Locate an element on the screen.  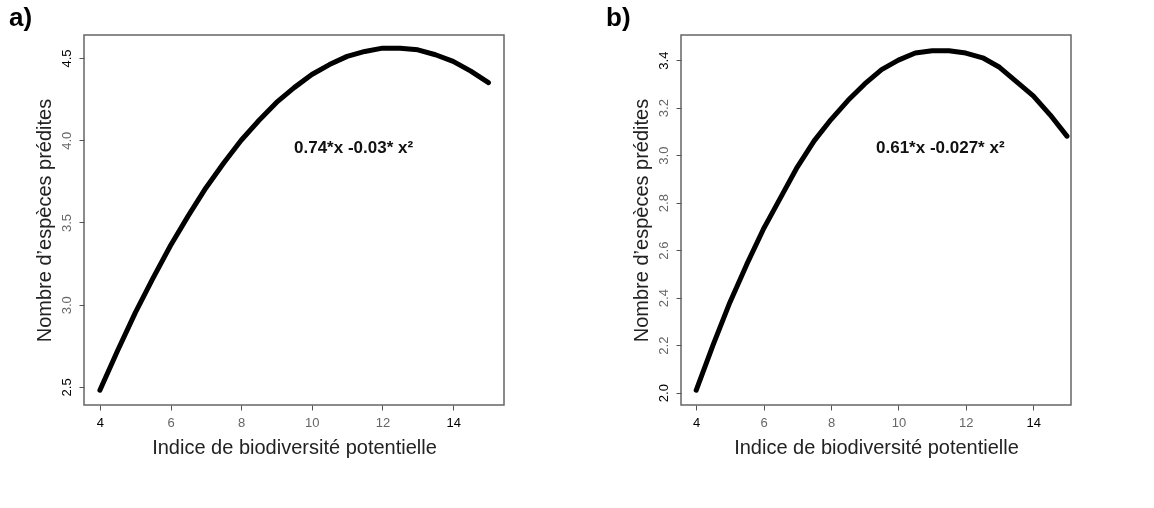
y-tick-label: 4.5 is located at coordinates (66, 58).